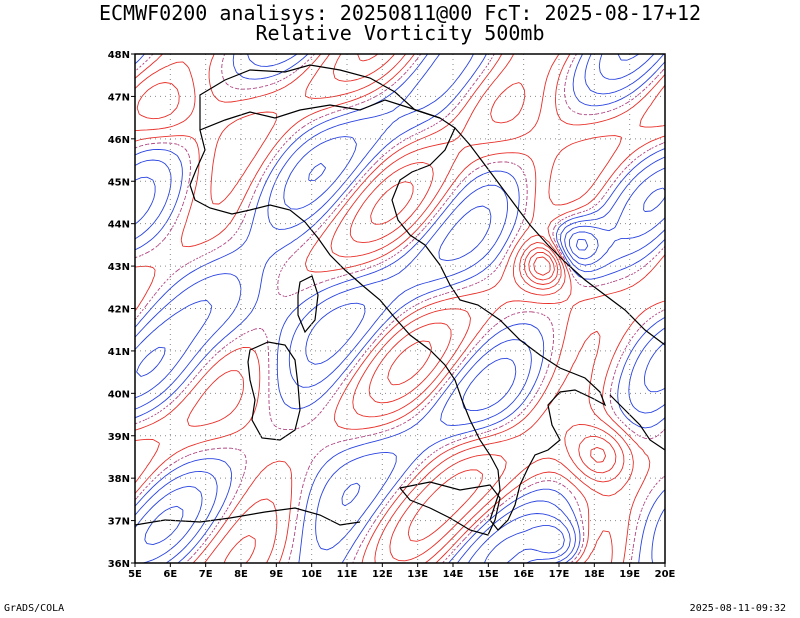  What do you see at coordinates (206, 574) in the screenshot?
I see `lon-tick-label: 7E` at bounding box center [206, 574].